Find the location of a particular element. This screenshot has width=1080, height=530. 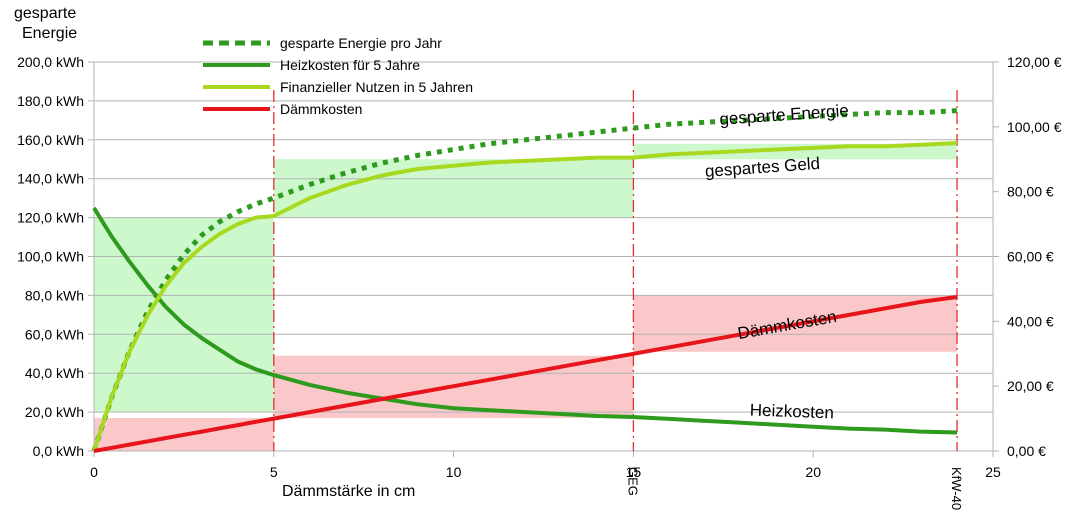

vertical-marker-label-2: KfW-40 is located at coordinates (956, 488).